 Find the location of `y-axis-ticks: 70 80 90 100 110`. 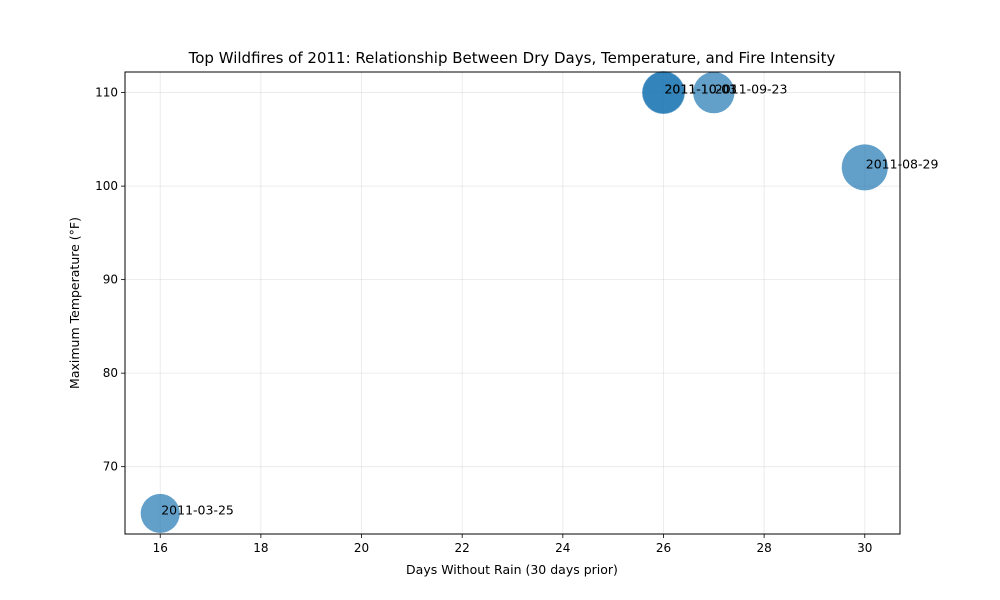

y-axis-ticks: 70 80 90 100 110 is located at coordinates (110, 280).